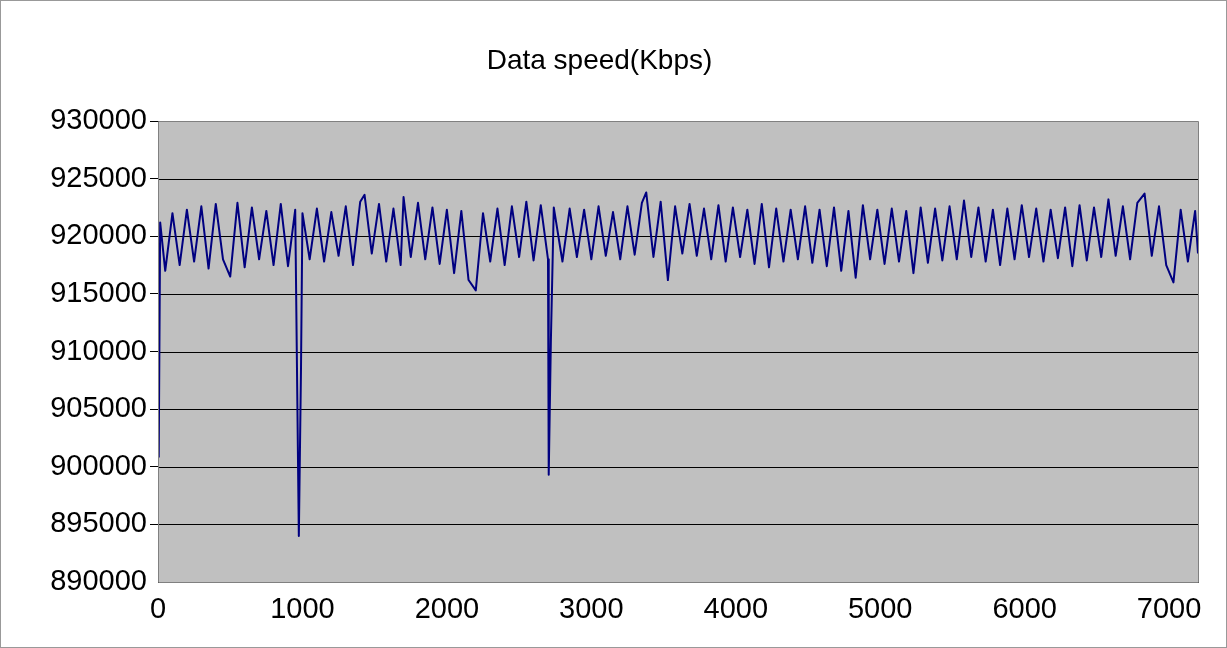 This screenshot has width=1227, height=648. What do you see at coordinates (98, 464) in the screenshot?
I see `y-tick-label: 900000` at bounding box center [98, 464].